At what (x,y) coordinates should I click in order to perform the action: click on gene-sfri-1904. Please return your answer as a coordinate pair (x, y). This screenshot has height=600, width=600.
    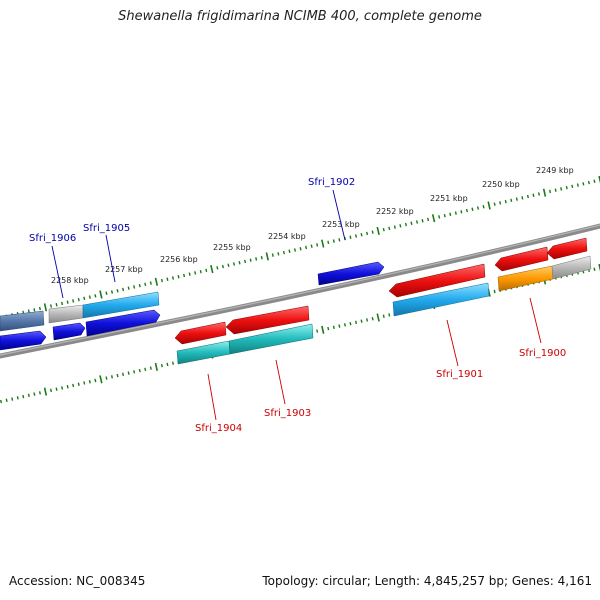
    Looking at the image, I should click on (200, 333).